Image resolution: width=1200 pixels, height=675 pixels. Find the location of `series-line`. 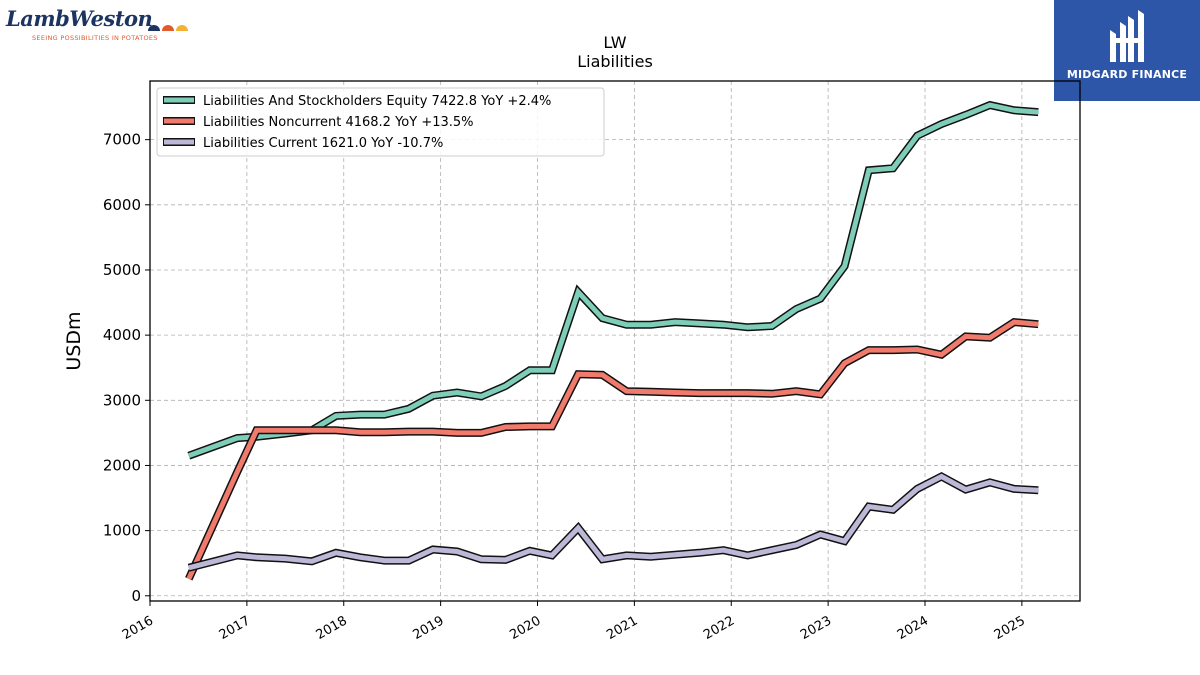

series-line is located at coordinates (613, 522).